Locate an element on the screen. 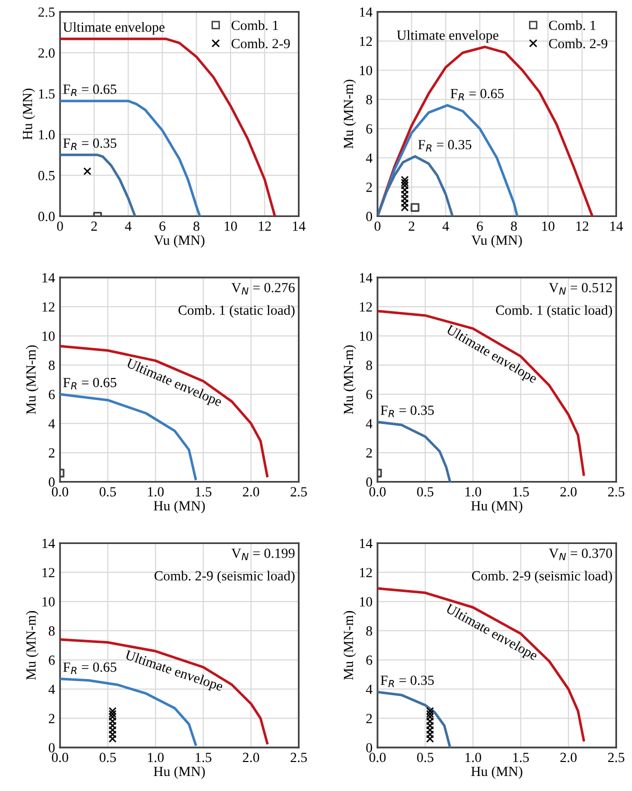 The height and width of the screenshot is (791, 632). x-tick-label: 4 is located at coordinates (445, 226).